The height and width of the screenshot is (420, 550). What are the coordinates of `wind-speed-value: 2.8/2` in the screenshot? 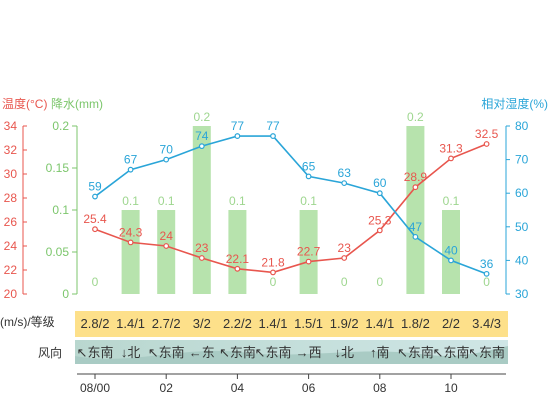 It's located at (95, 323).